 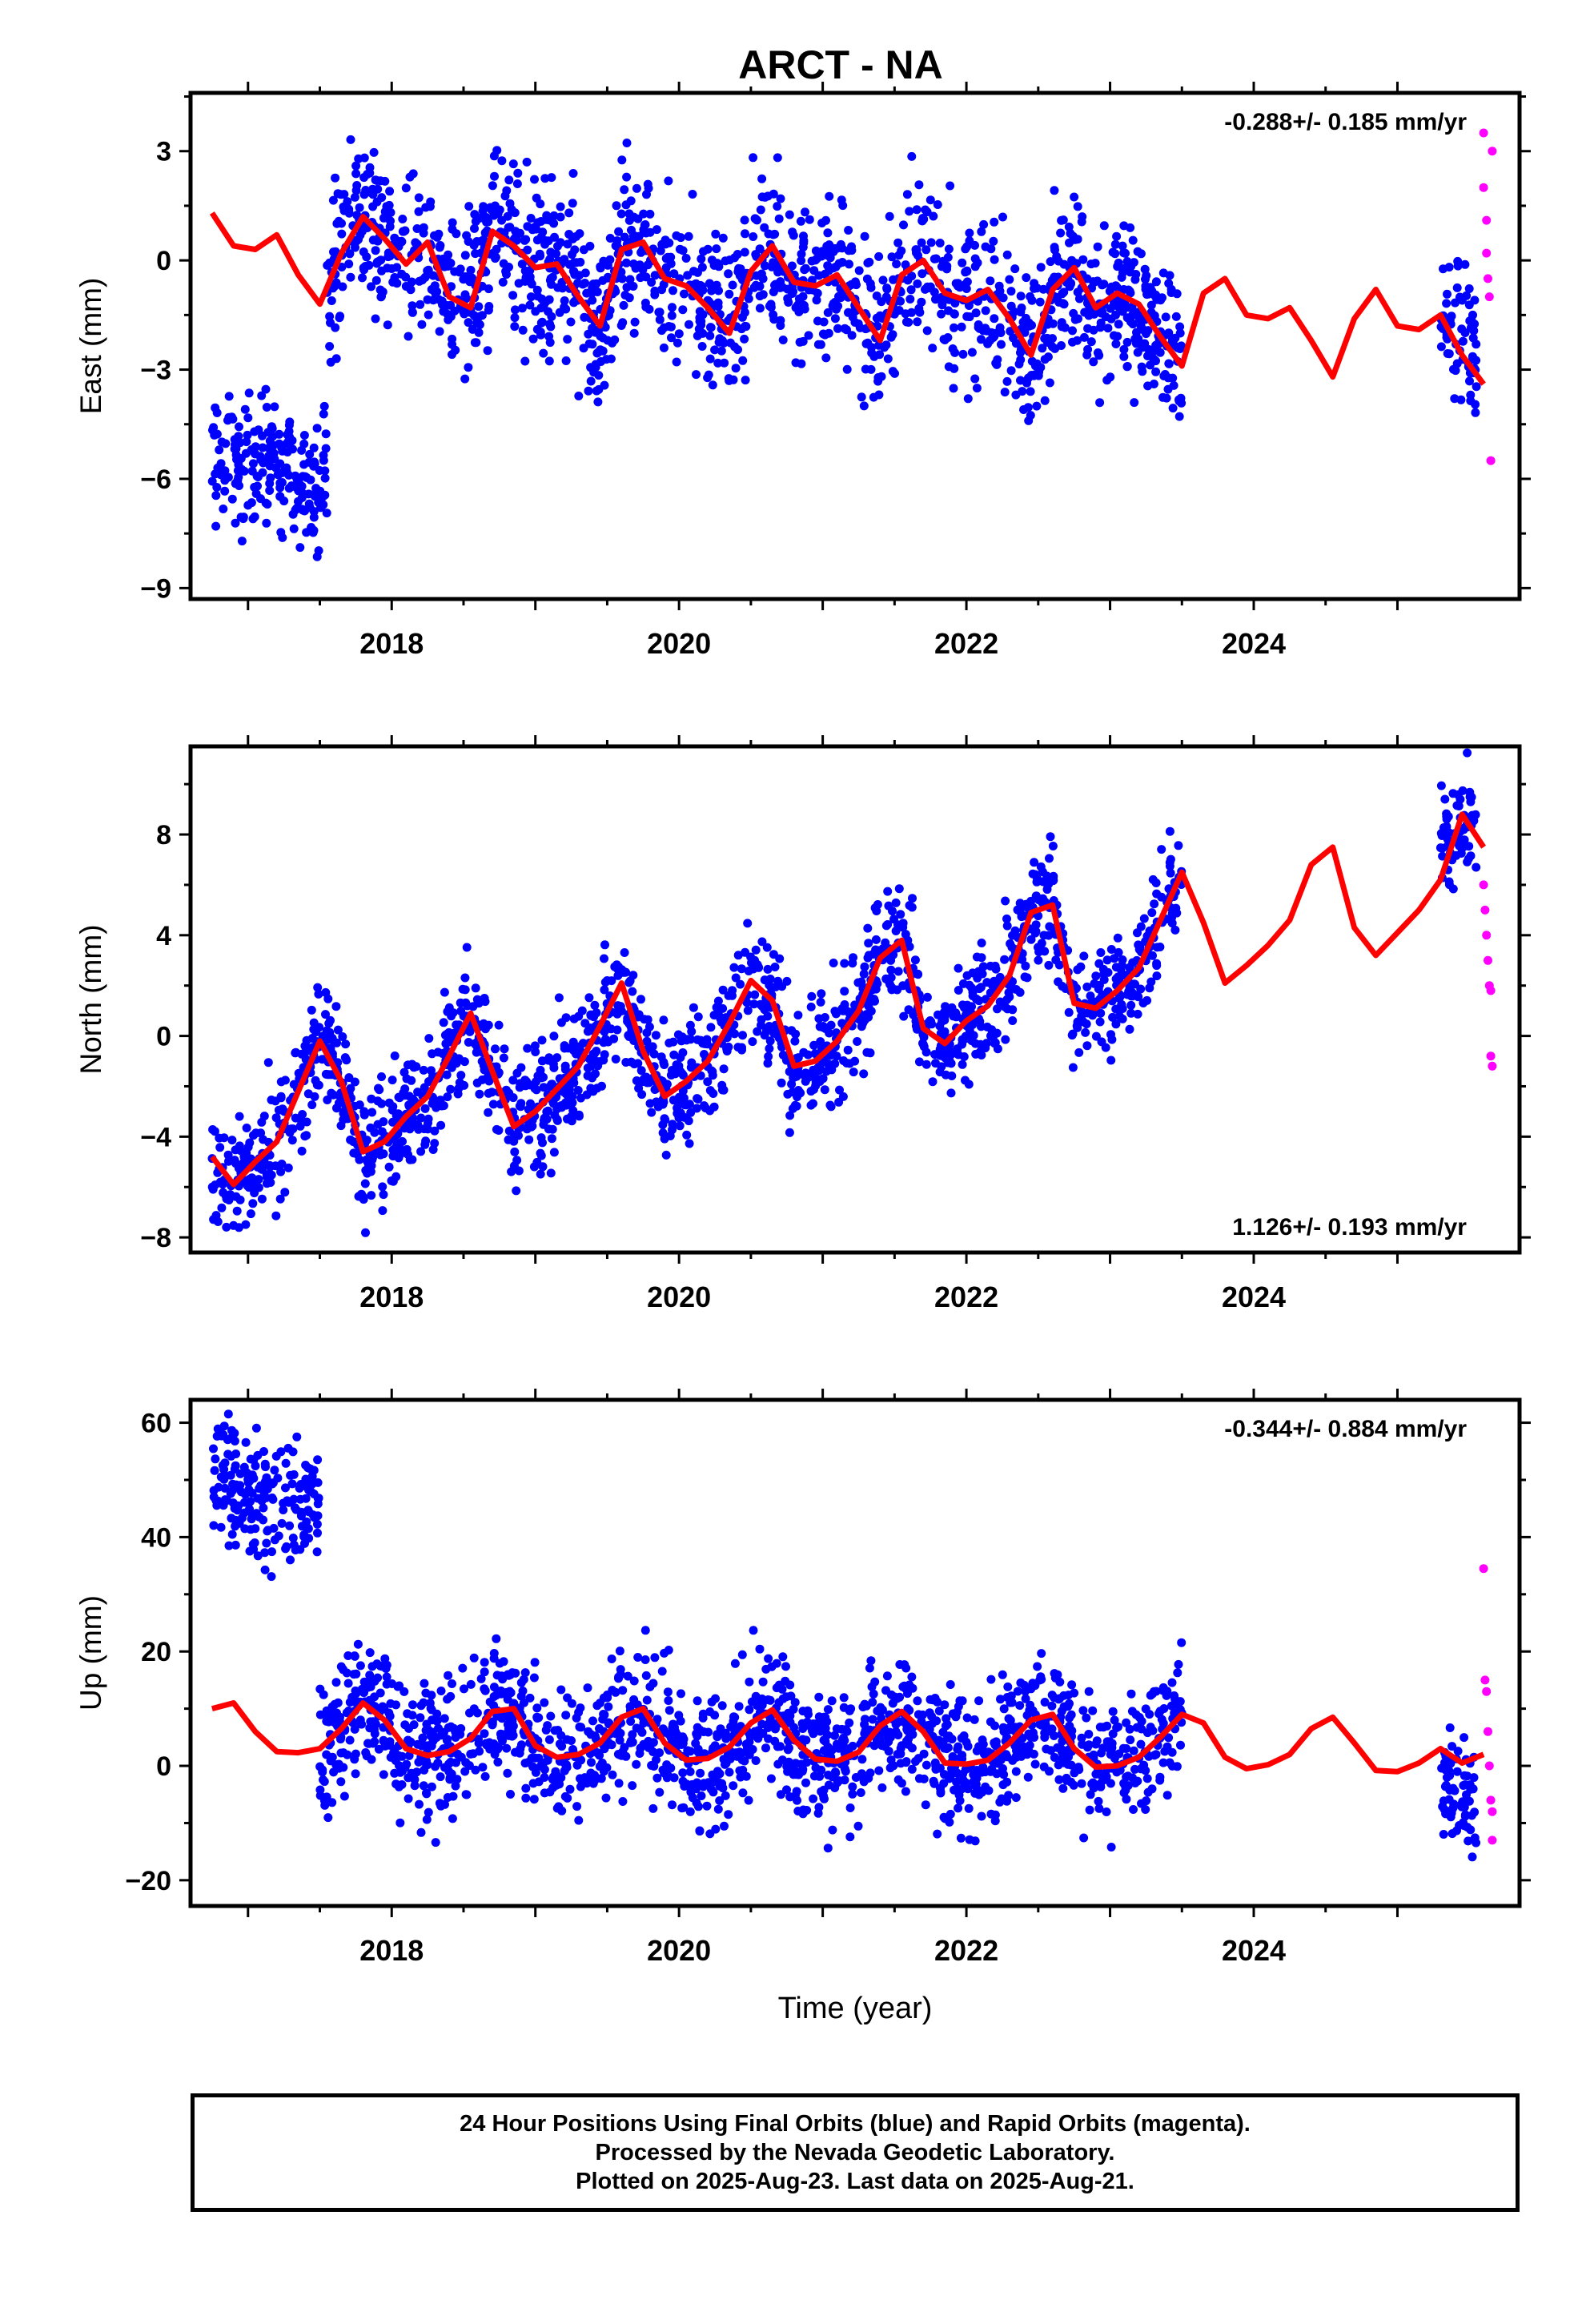 What do you see at coordinates (1487, 935) in the screenshot?
I see `rapid-orbit-point` at bounding box center [1487, 935].